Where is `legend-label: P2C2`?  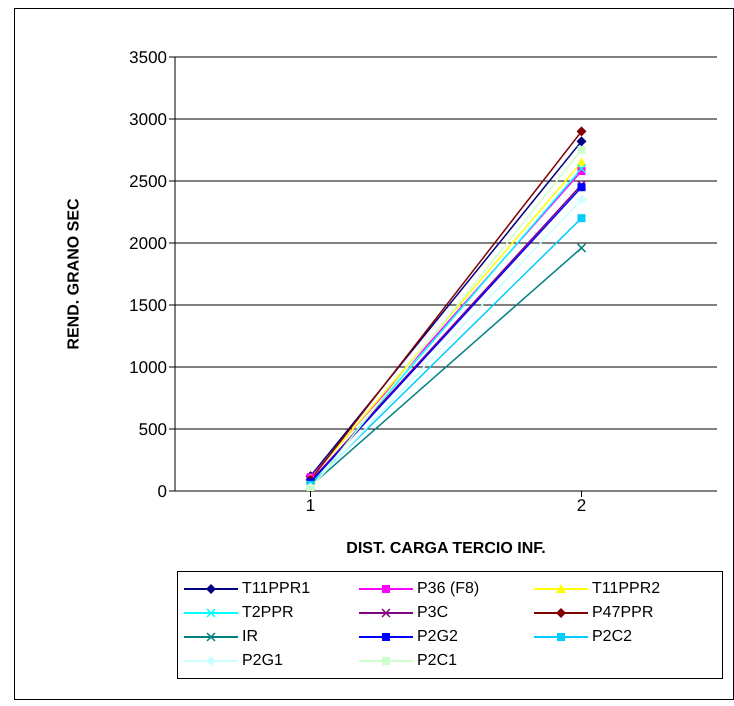
legend-label: P2C2 is located at coordinates (612, 637).